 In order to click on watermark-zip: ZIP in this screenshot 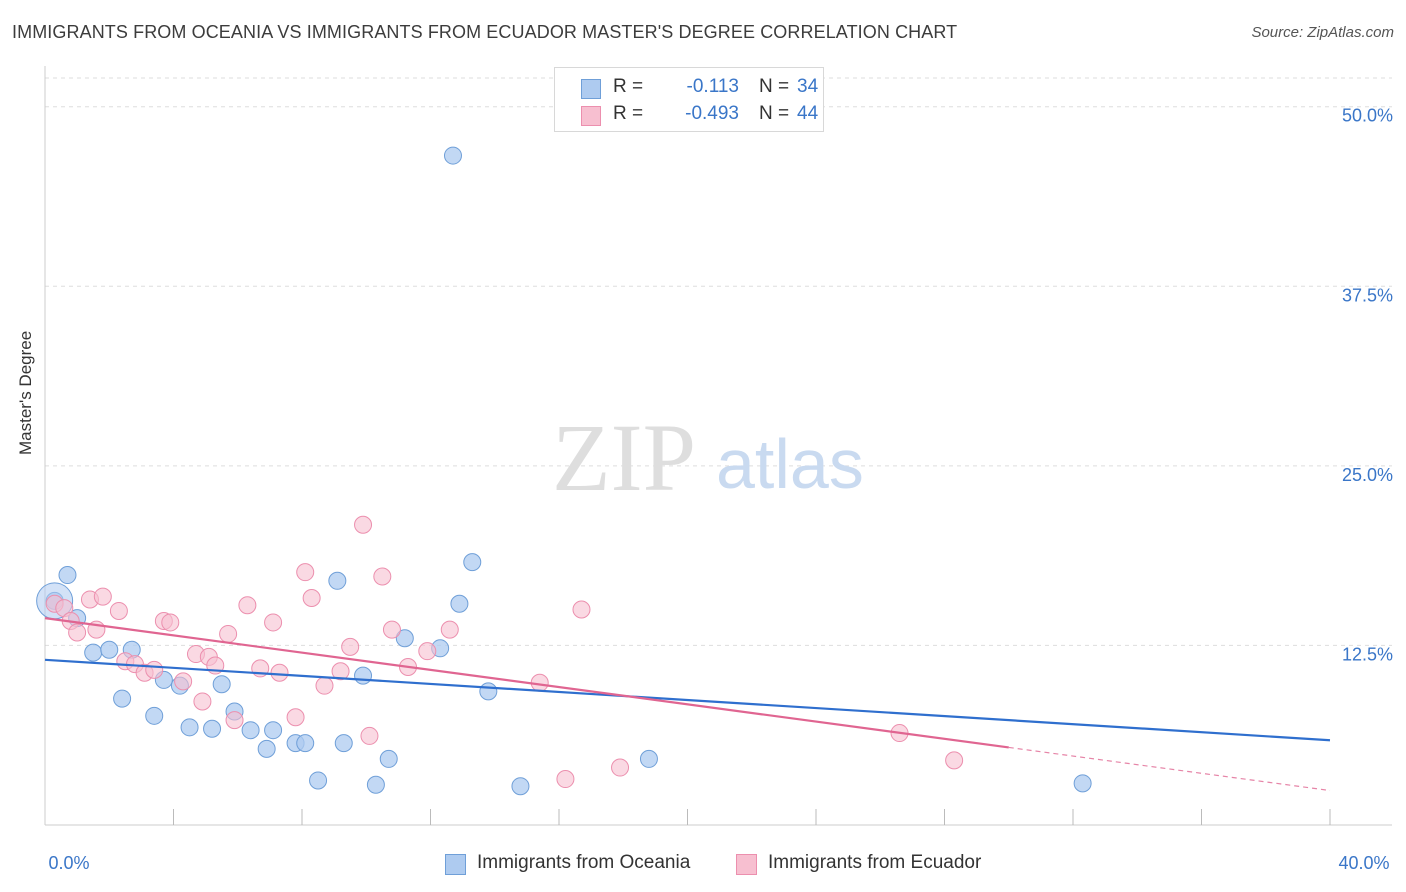, I will do `click(624, 457)`.